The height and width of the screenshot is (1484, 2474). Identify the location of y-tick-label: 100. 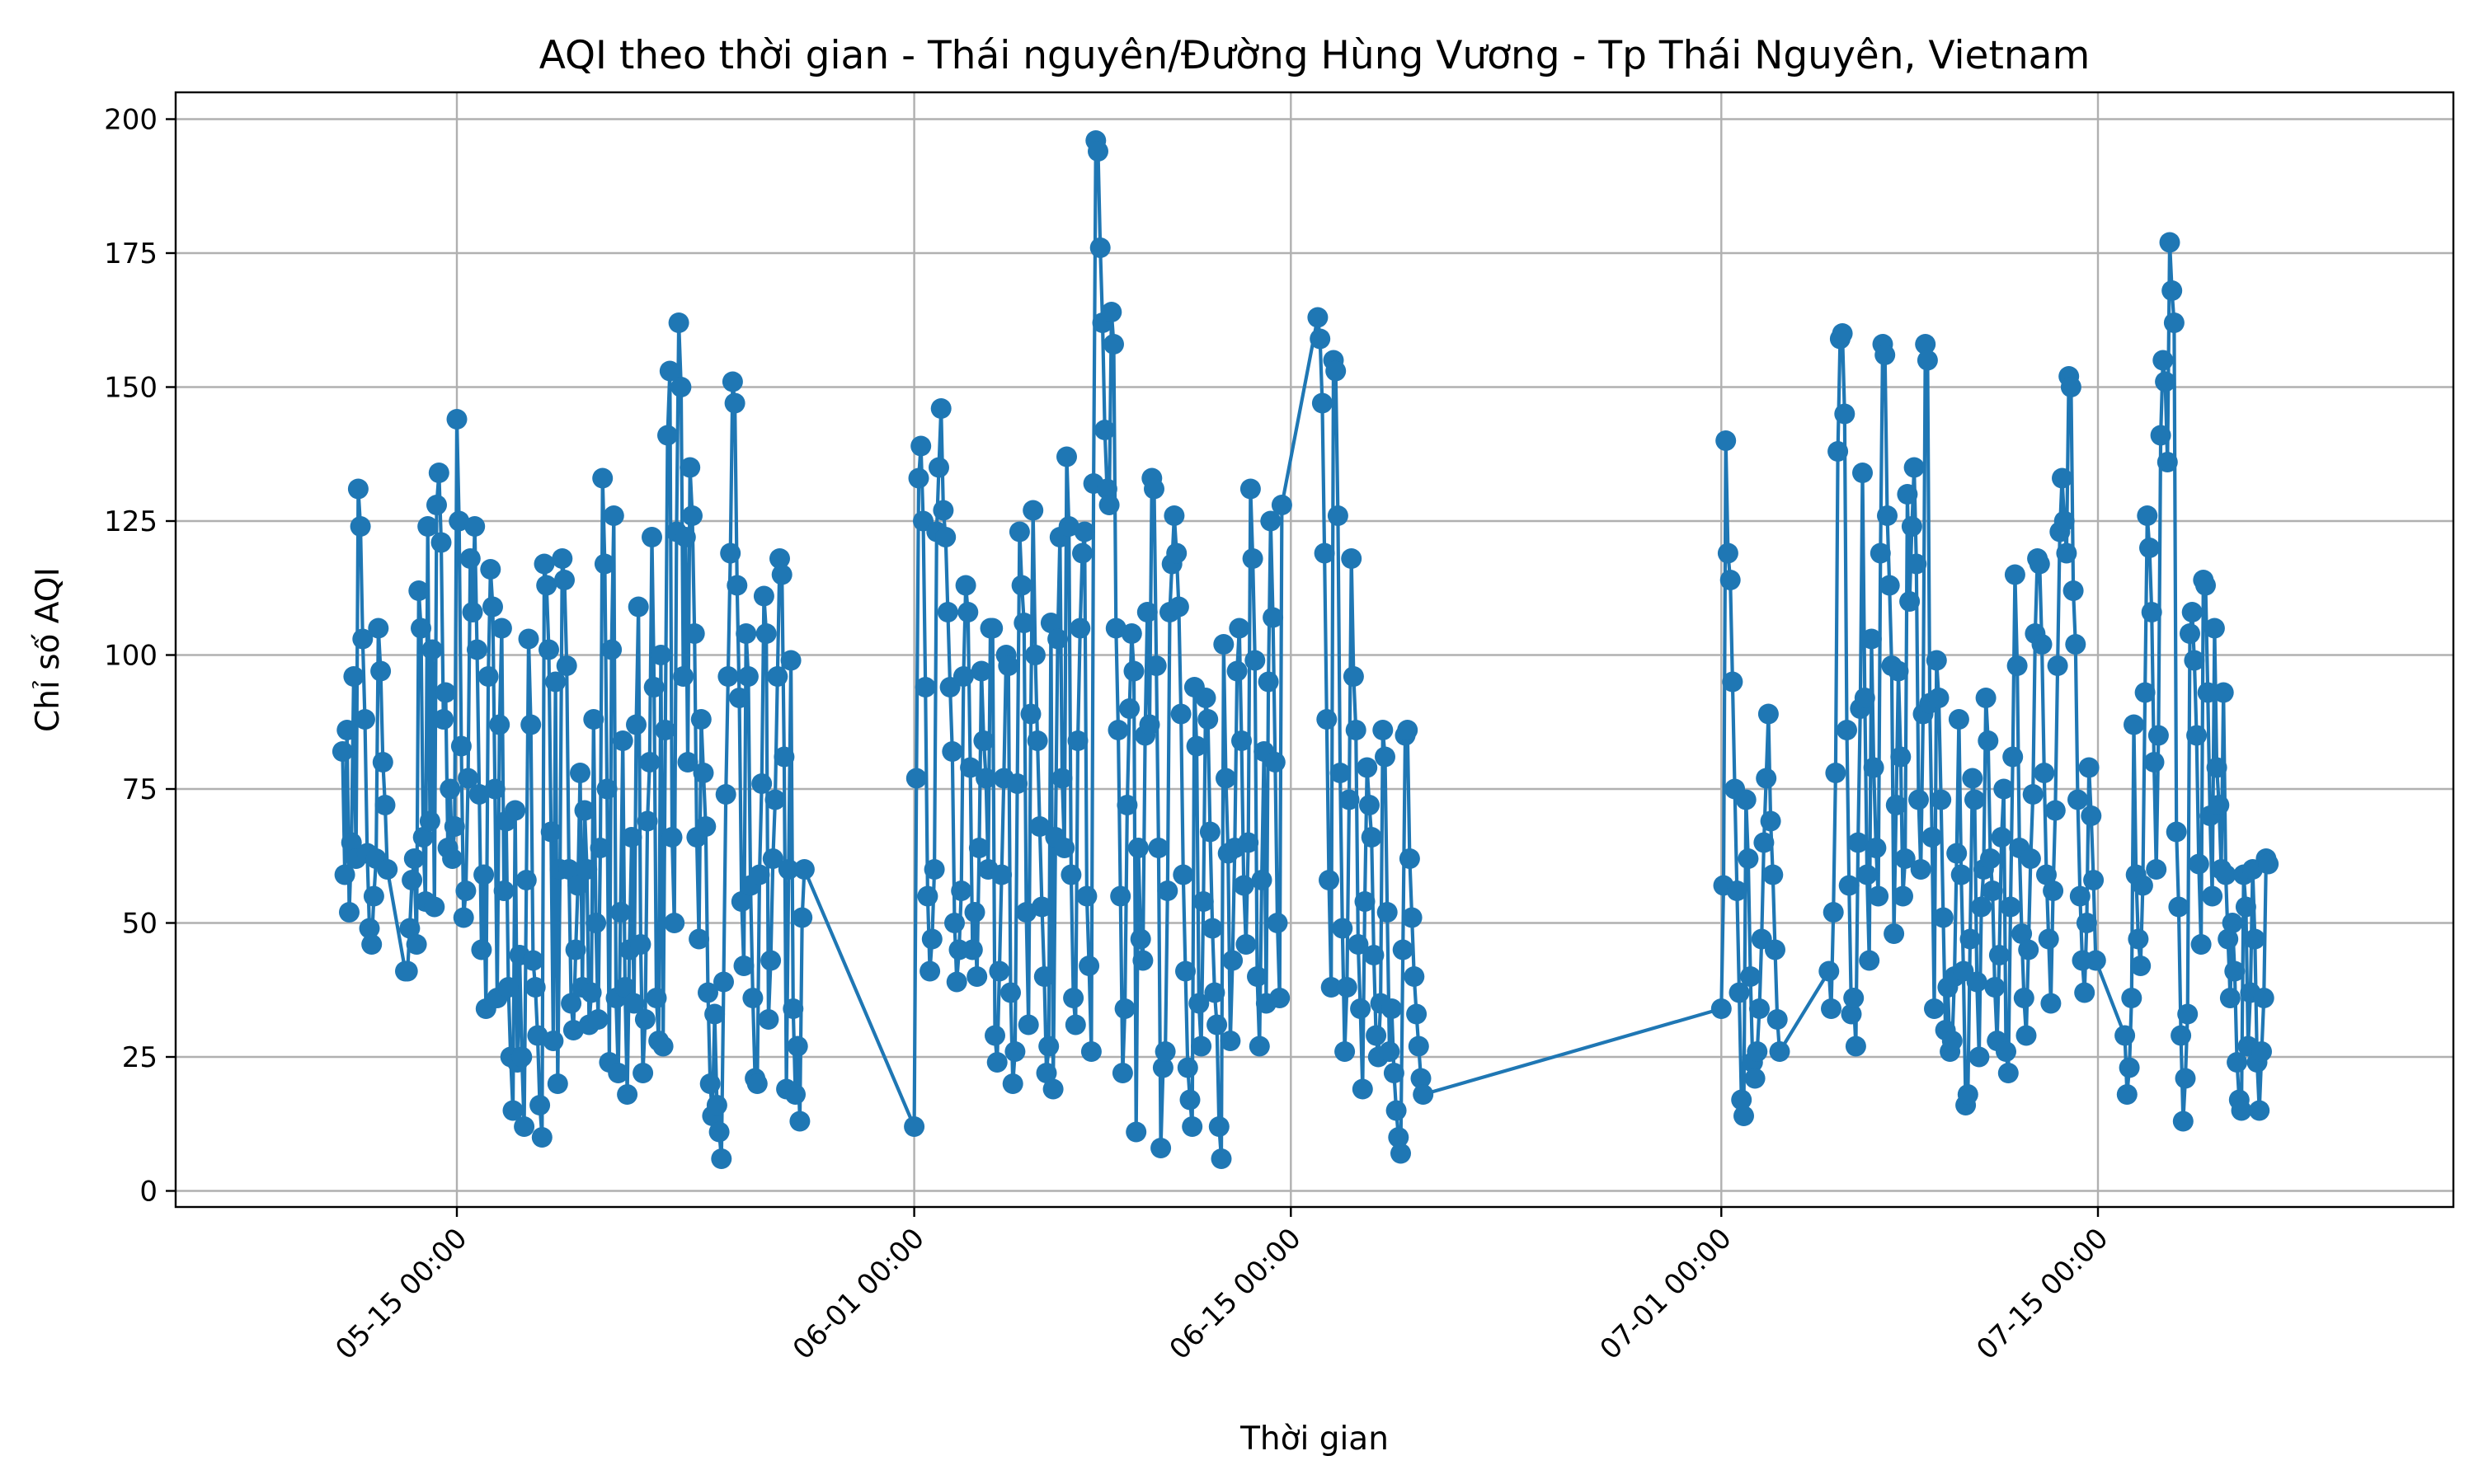
(131, 656).